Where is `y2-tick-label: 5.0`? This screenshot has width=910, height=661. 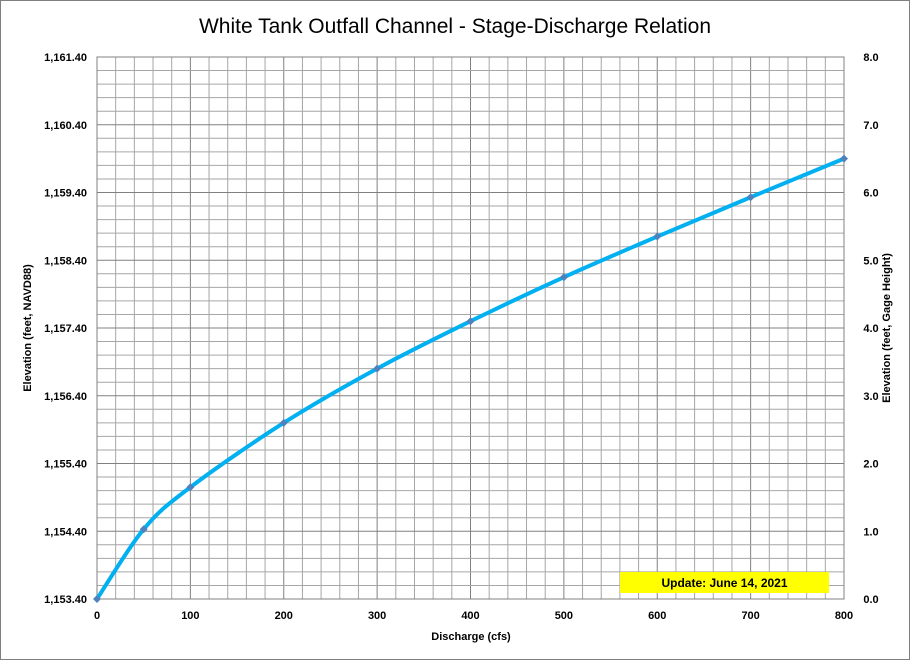 y2-tick-label: 5.0 is located at coordinates (870, 261).